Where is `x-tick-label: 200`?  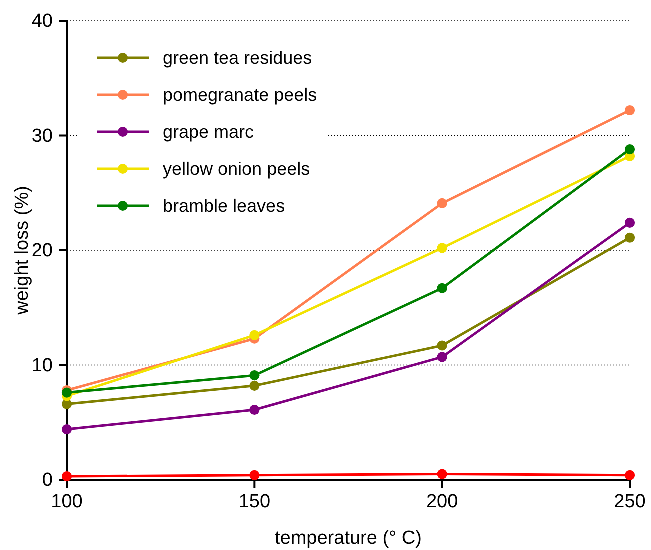 x-tick-label: 200 is located at coordinates (442, 501).